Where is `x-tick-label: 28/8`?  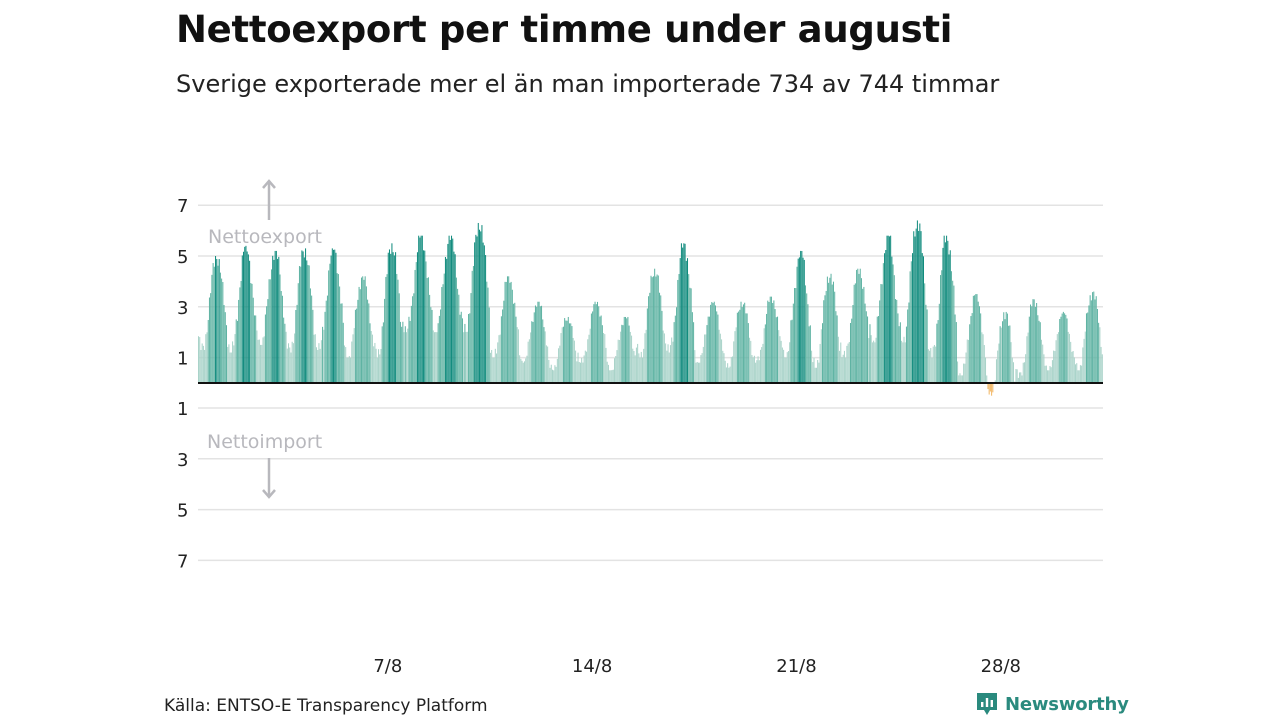 x-tick-label: 28/8 is located at coordinates (1001, 666).